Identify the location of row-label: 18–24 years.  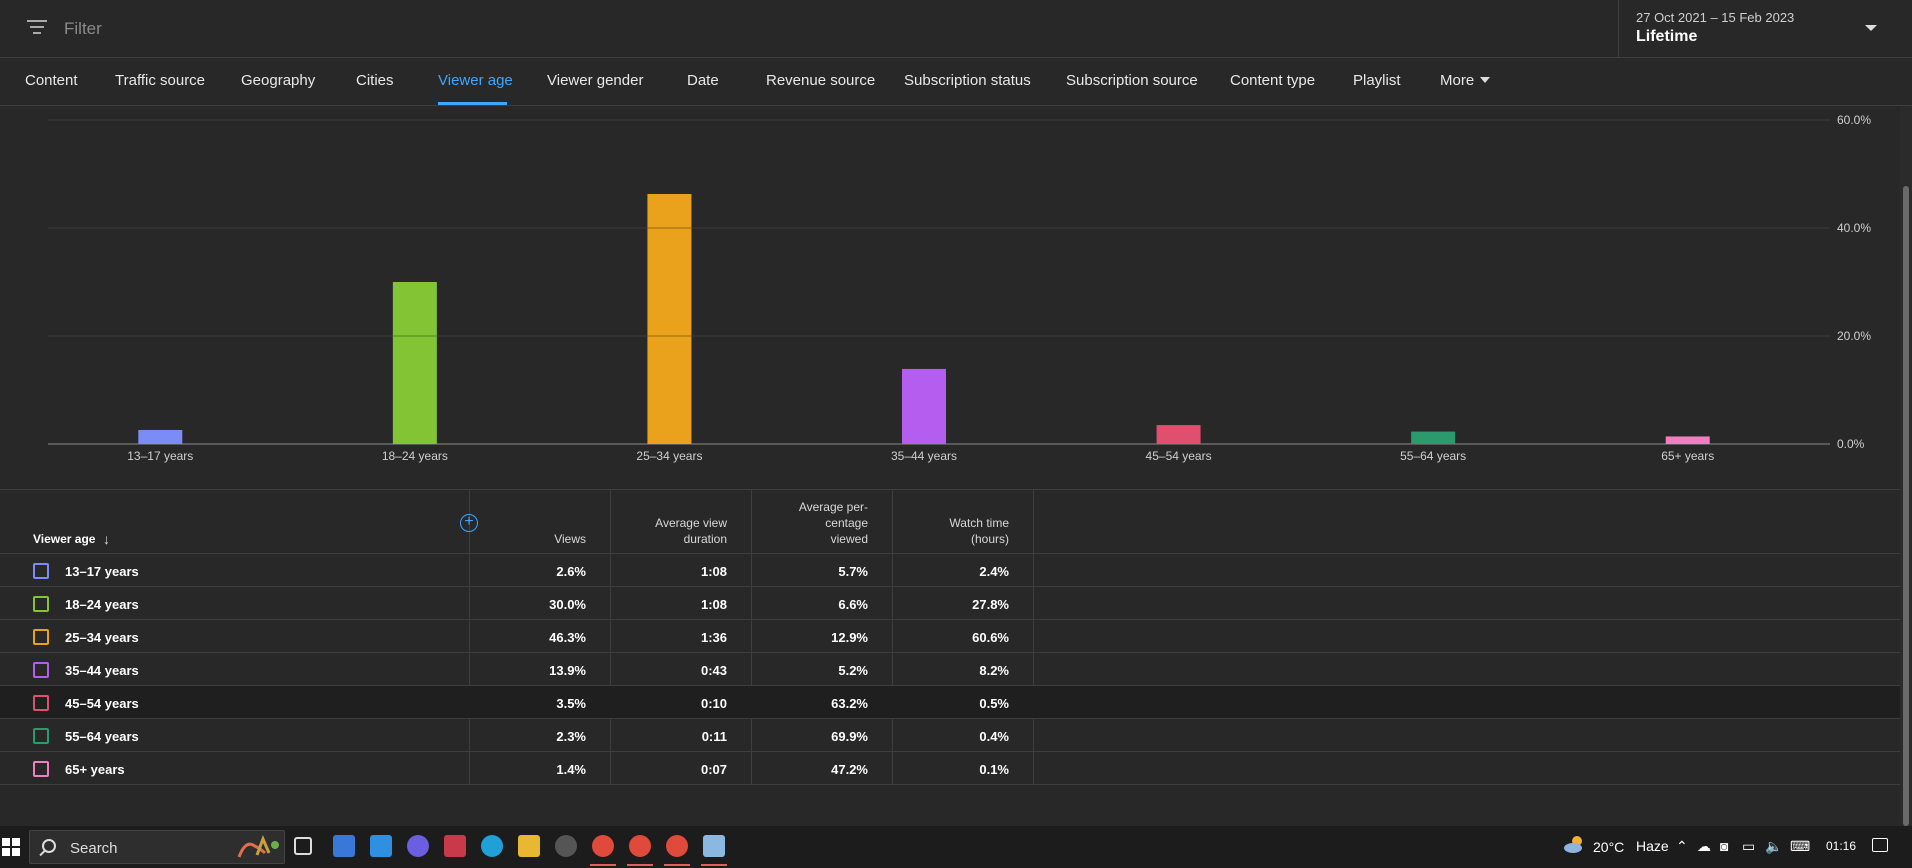
(102, 604).